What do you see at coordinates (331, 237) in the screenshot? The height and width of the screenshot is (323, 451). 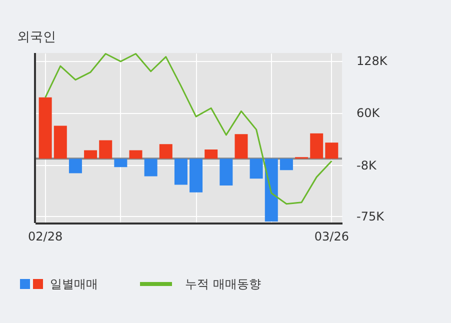 I see `x-tick-label: 03/26` at bounding box center [331, 237].